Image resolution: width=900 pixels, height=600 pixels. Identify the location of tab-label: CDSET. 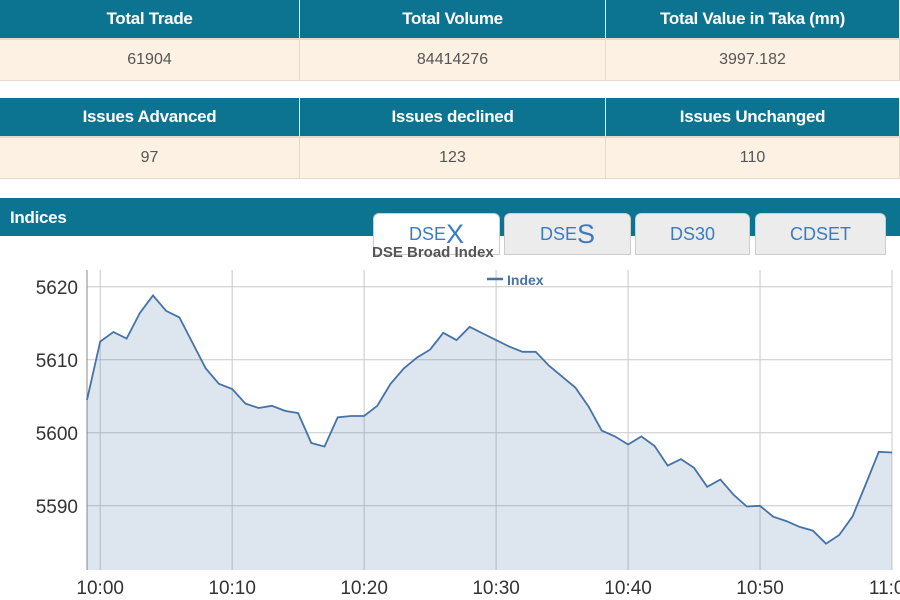
(820, 233).